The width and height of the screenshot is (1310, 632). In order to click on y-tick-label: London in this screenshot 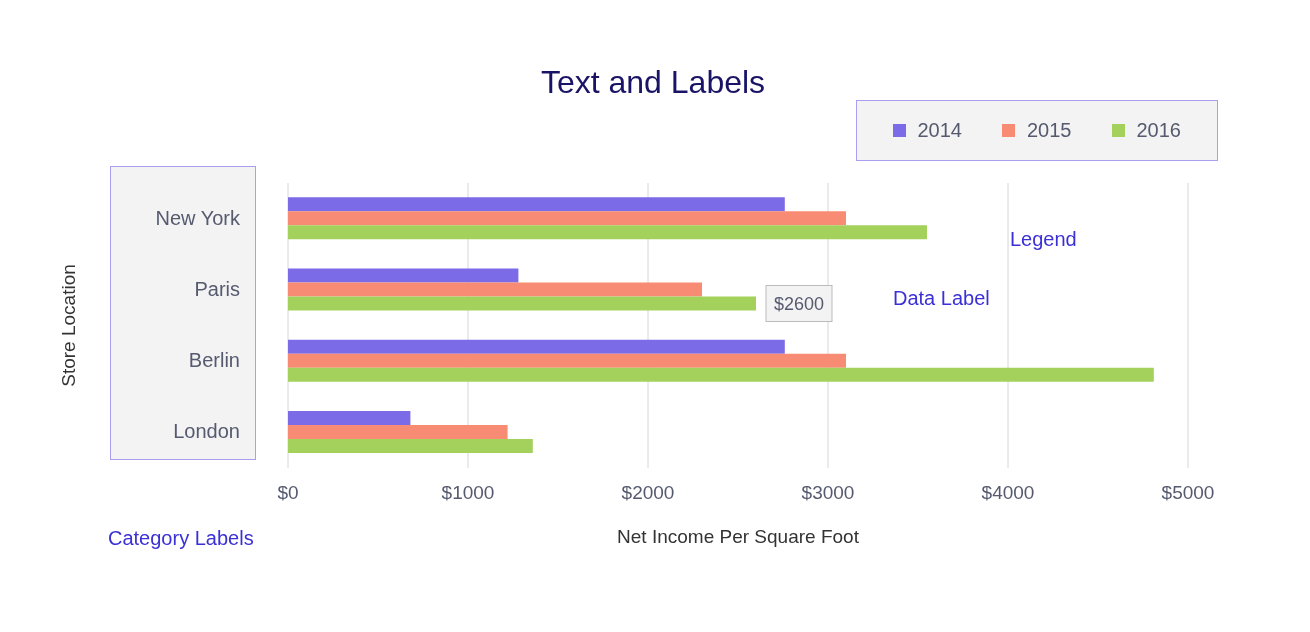, I will do `click(206, 431)`.